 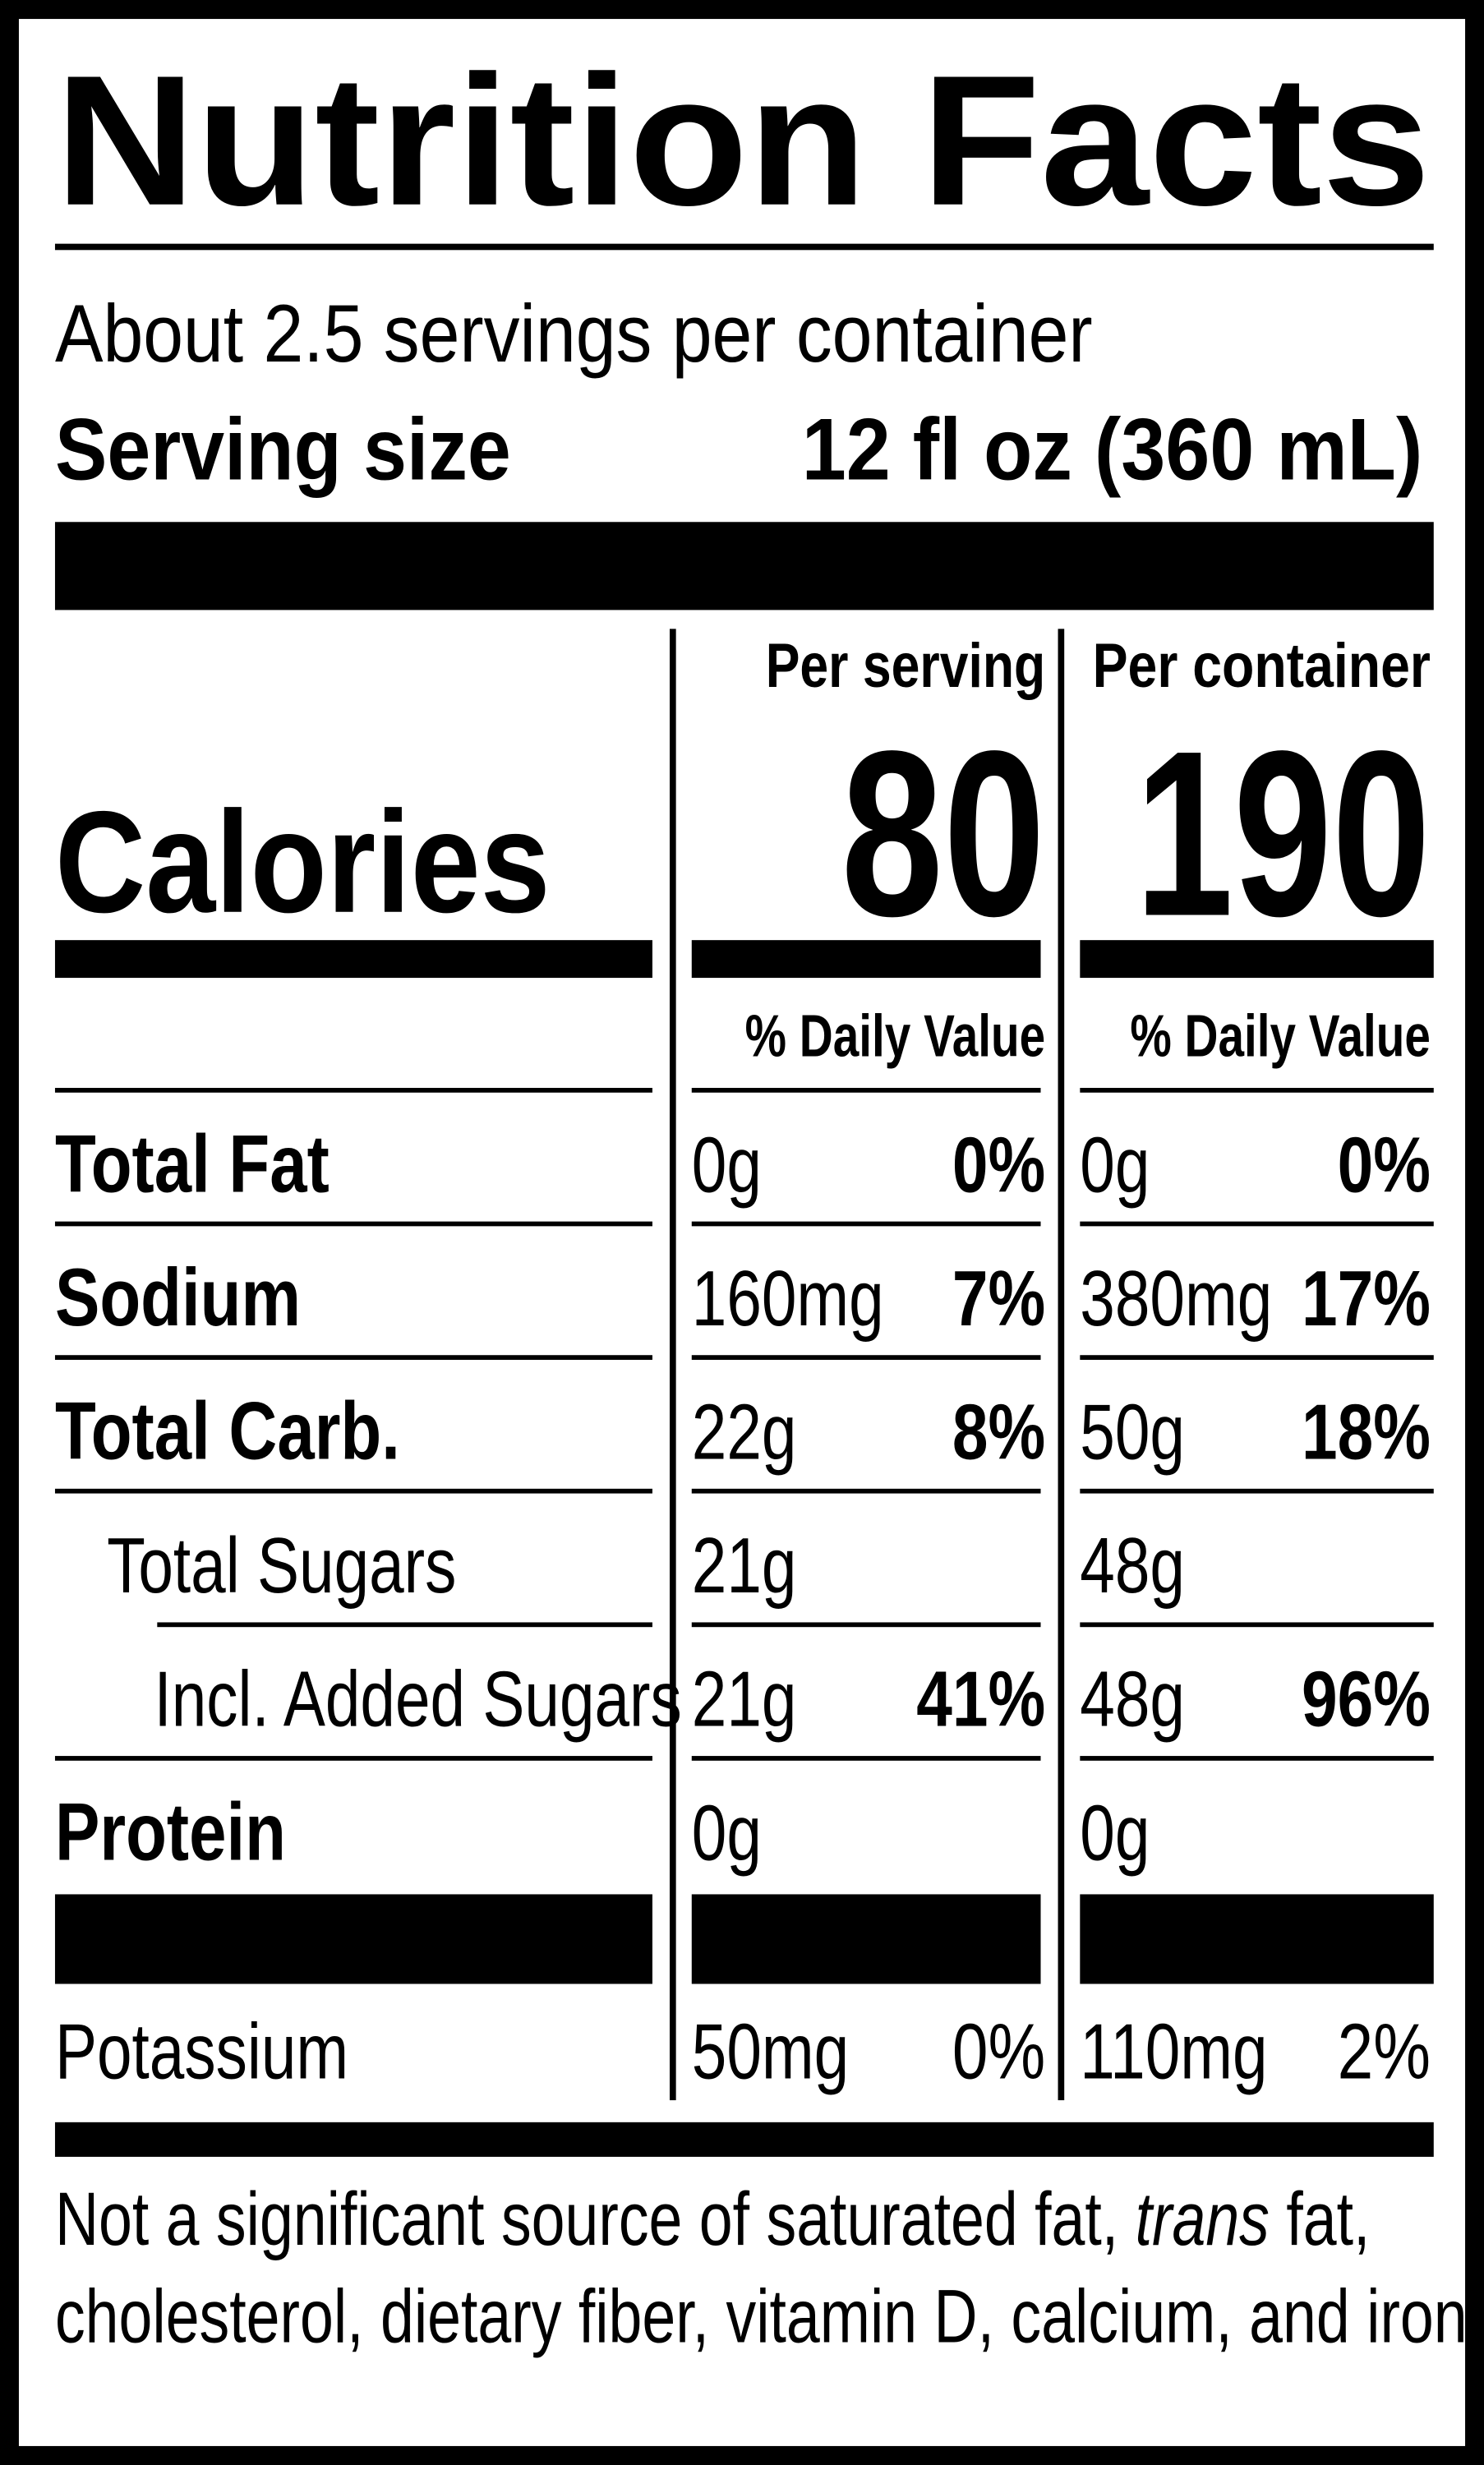 I want to click on calories-value: 80, so click(x=944, y=834).